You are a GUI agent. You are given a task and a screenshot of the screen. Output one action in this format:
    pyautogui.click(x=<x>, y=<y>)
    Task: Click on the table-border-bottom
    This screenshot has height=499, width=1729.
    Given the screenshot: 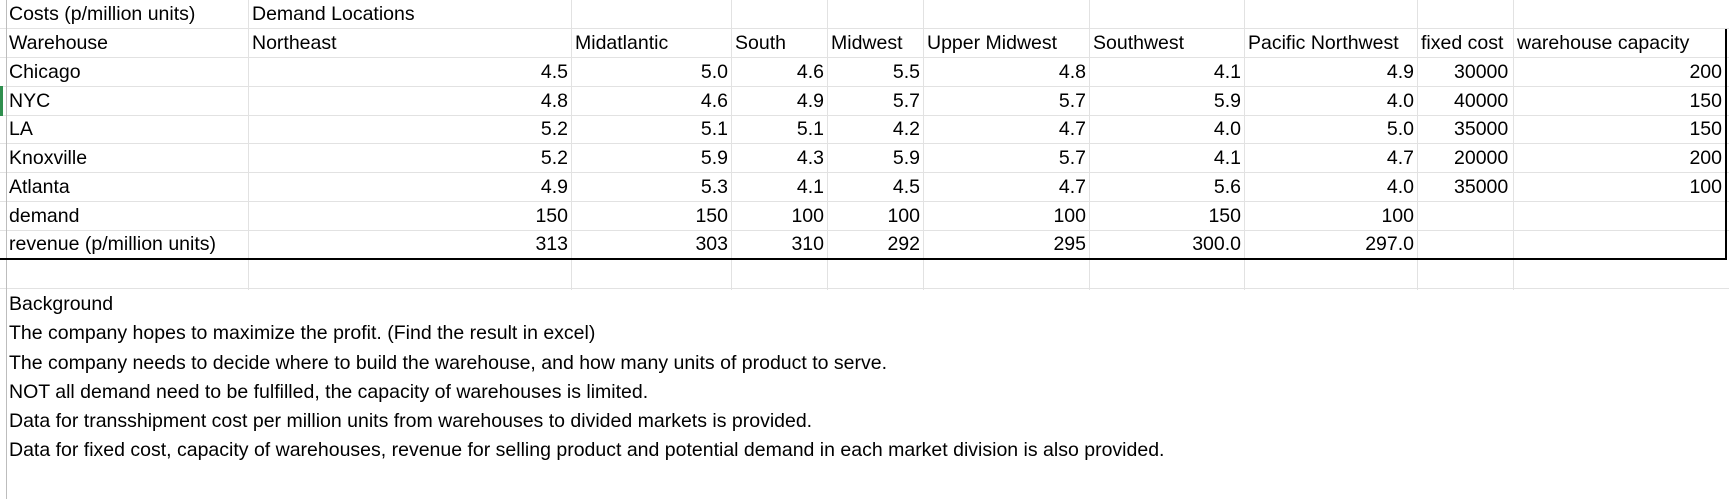 What is the action you would take?
    pyautogui.click(x=863, y=259)
    